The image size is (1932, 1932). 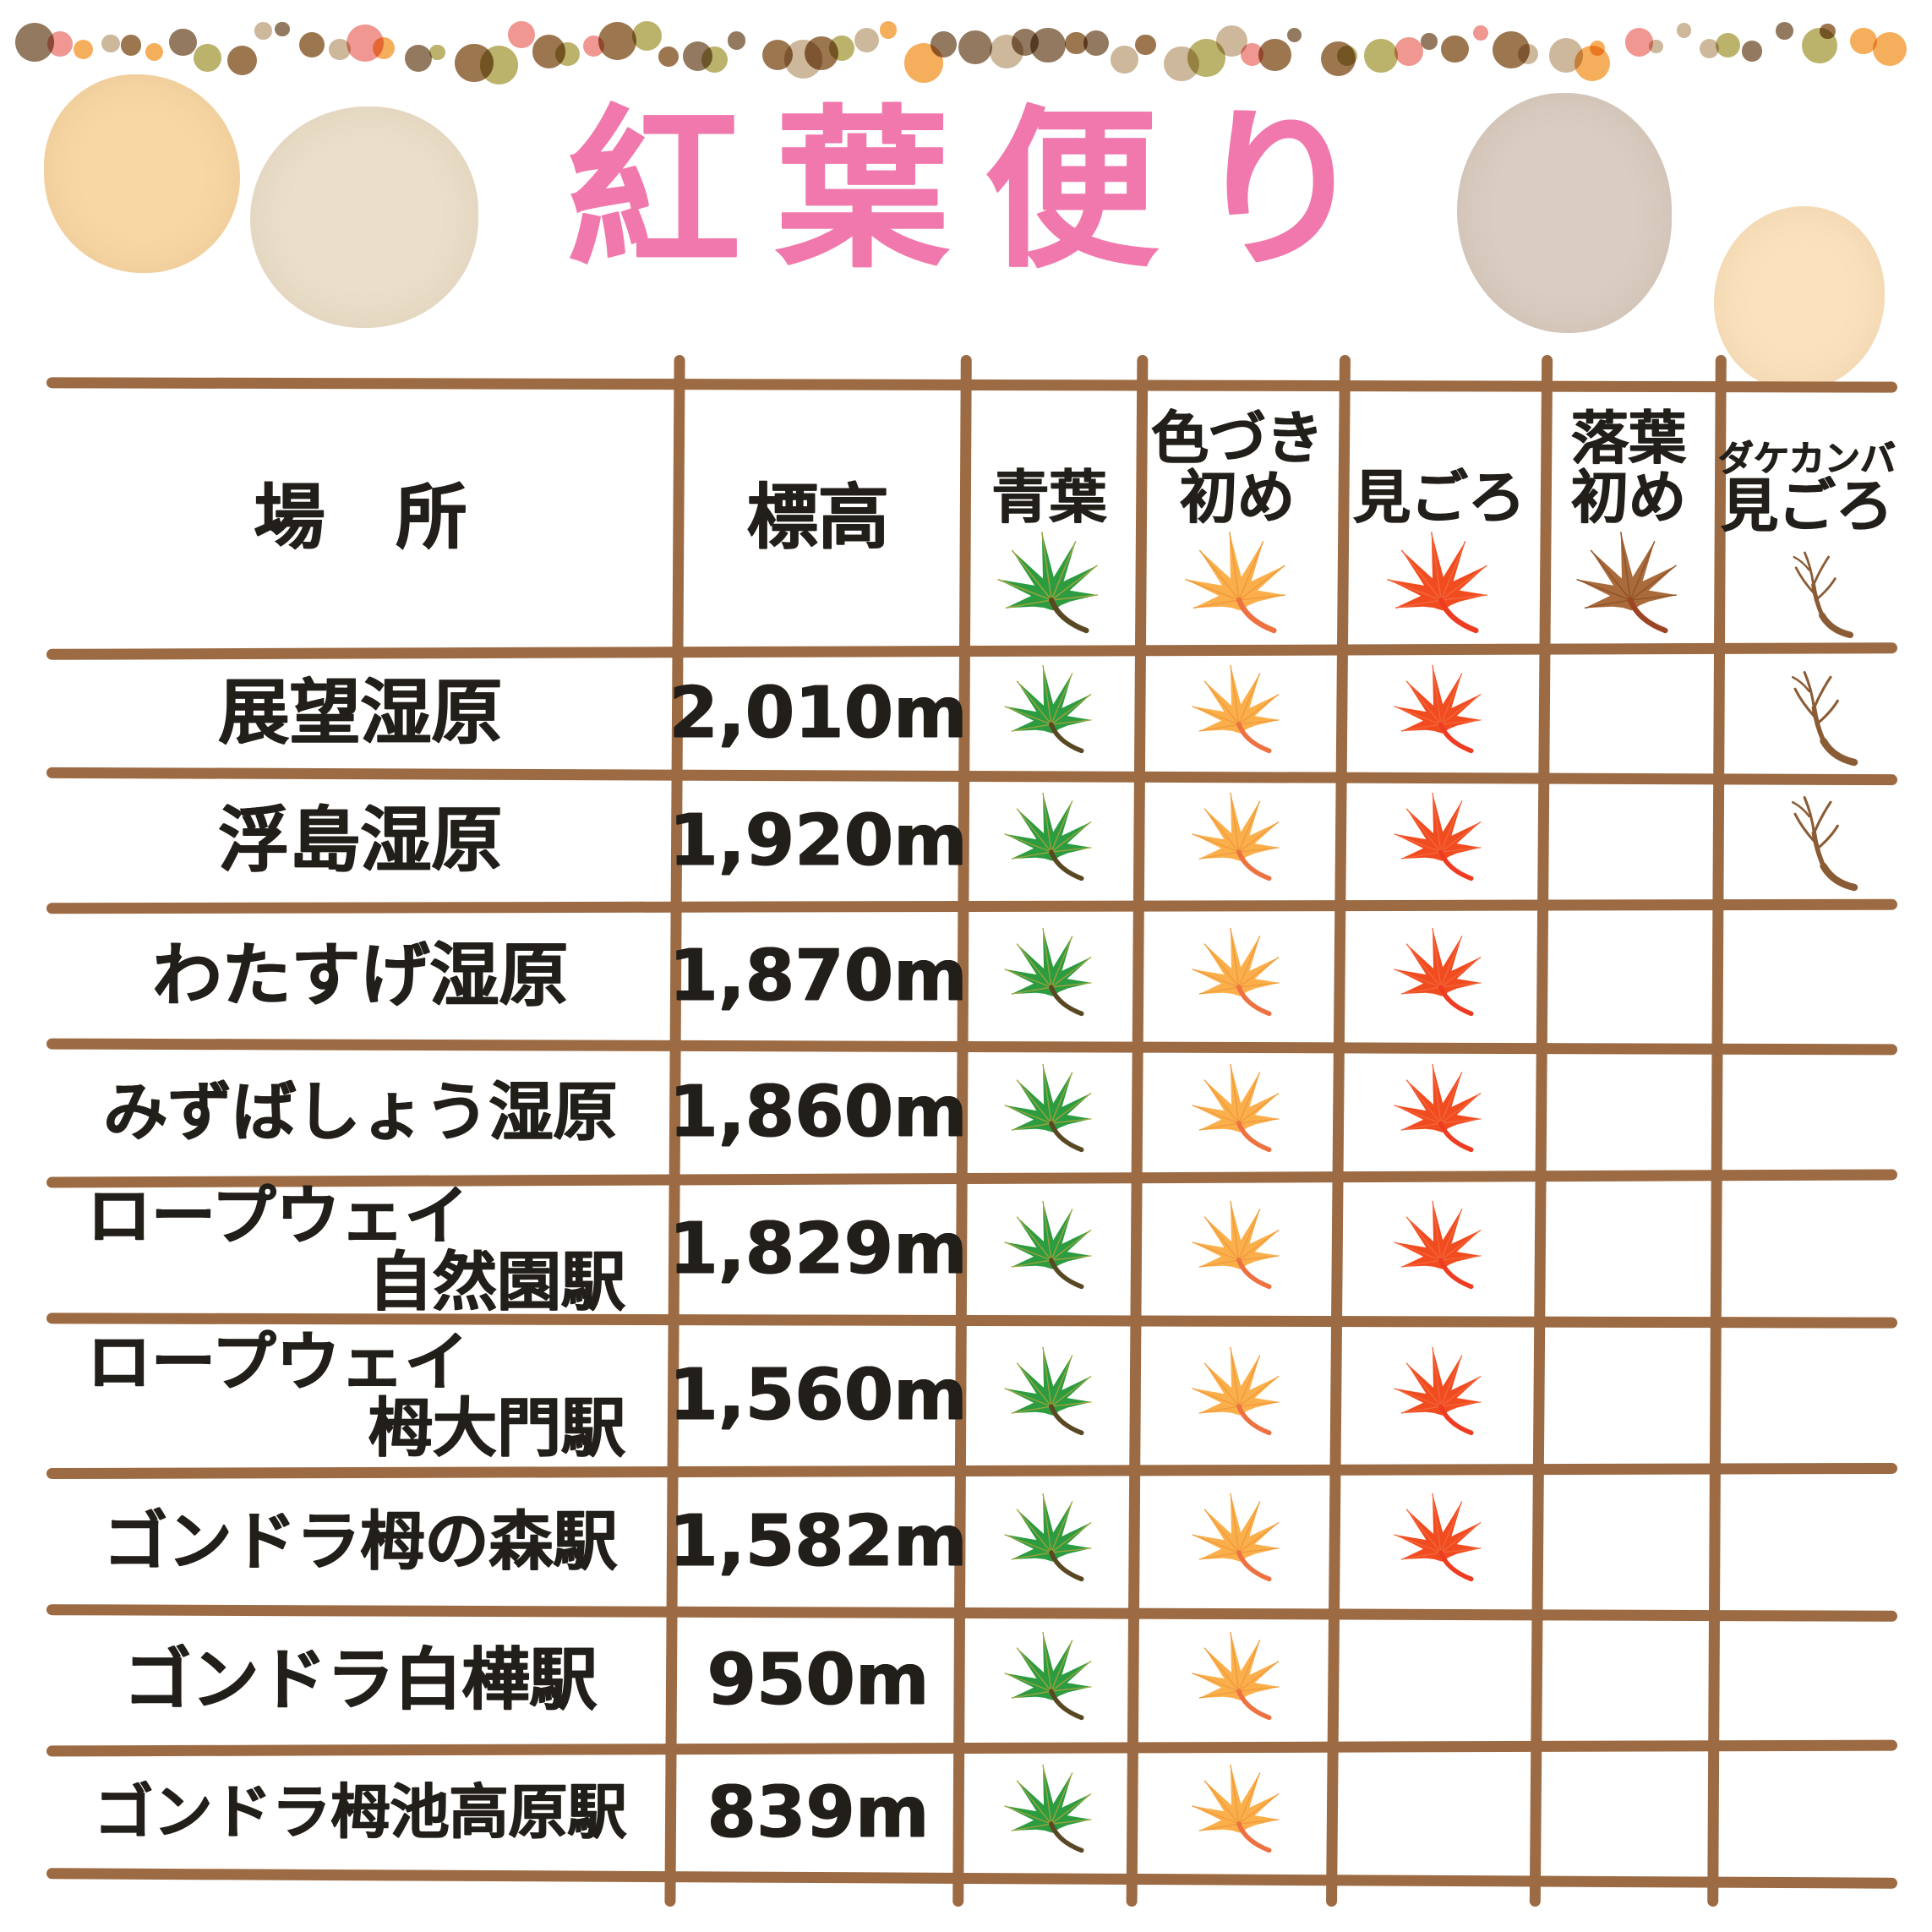 I want to click on place-cell: ロープウェイ 栂大門駅, so click(x=360, y=1395).